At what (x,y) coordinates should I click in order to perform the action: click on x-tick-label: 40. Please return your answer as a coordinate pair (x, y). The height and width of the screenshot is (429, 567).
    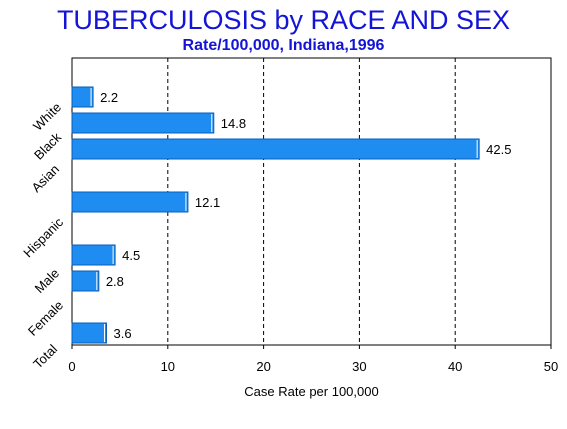
    Looking at the image, I should click on (455, 366).